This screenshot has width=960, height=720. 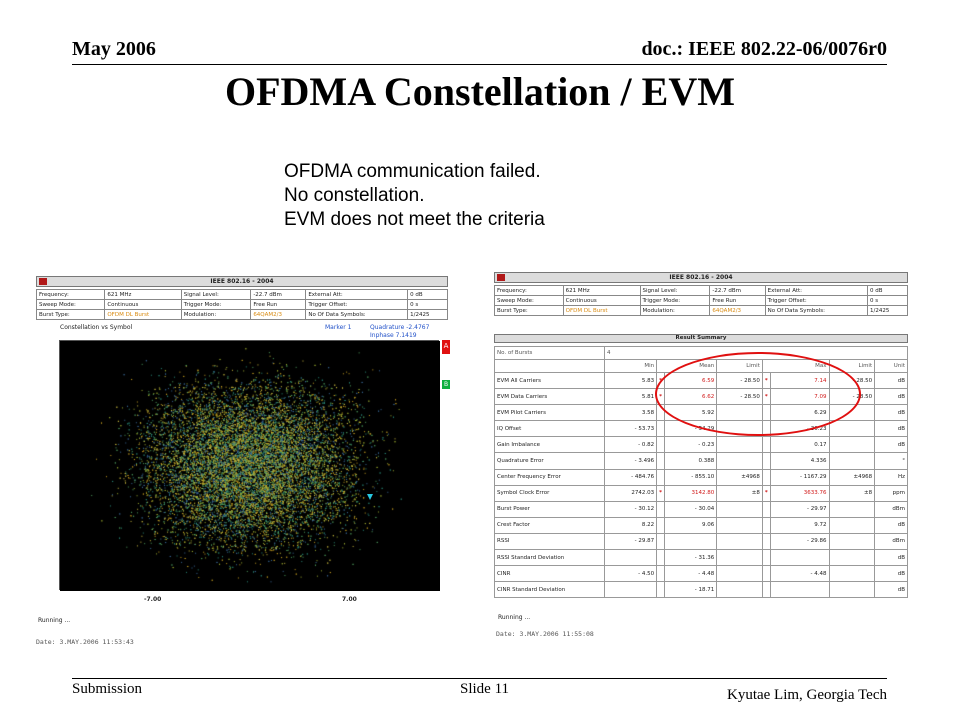 I want to click on min-value: - 29.87, so click(x=630, y=541).